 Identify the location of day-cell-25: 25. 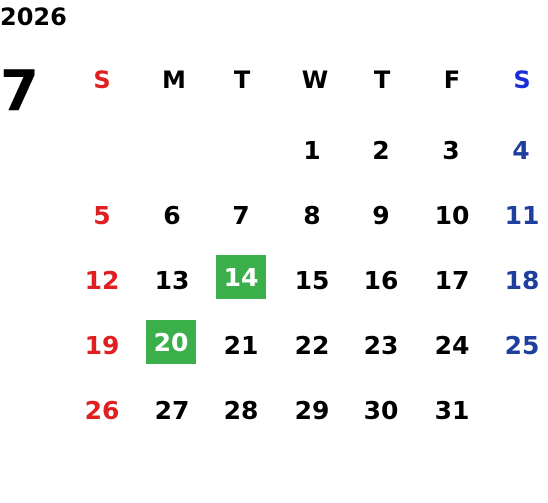
(522, 345).